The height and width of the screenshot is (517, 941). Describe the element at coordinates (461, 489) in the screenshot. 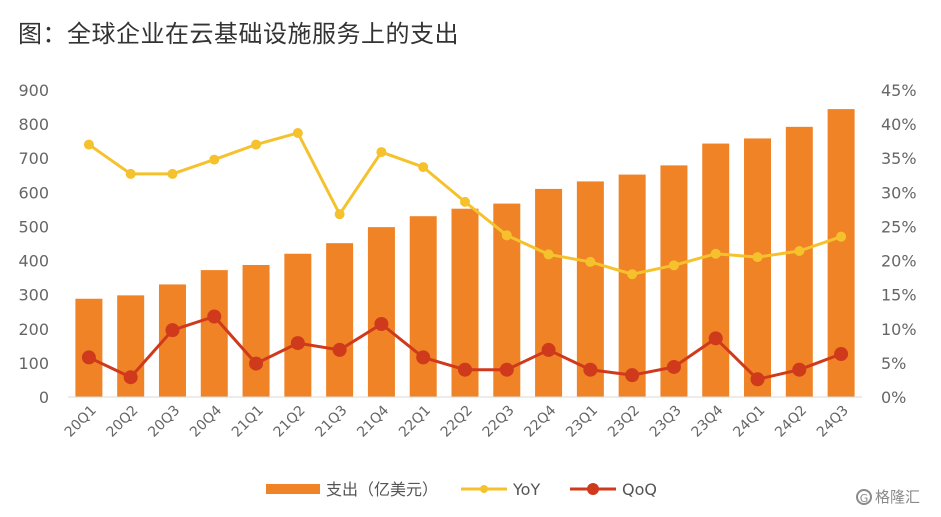

I see `legend: 支出（亿美元） YoY QoQ` at that location.